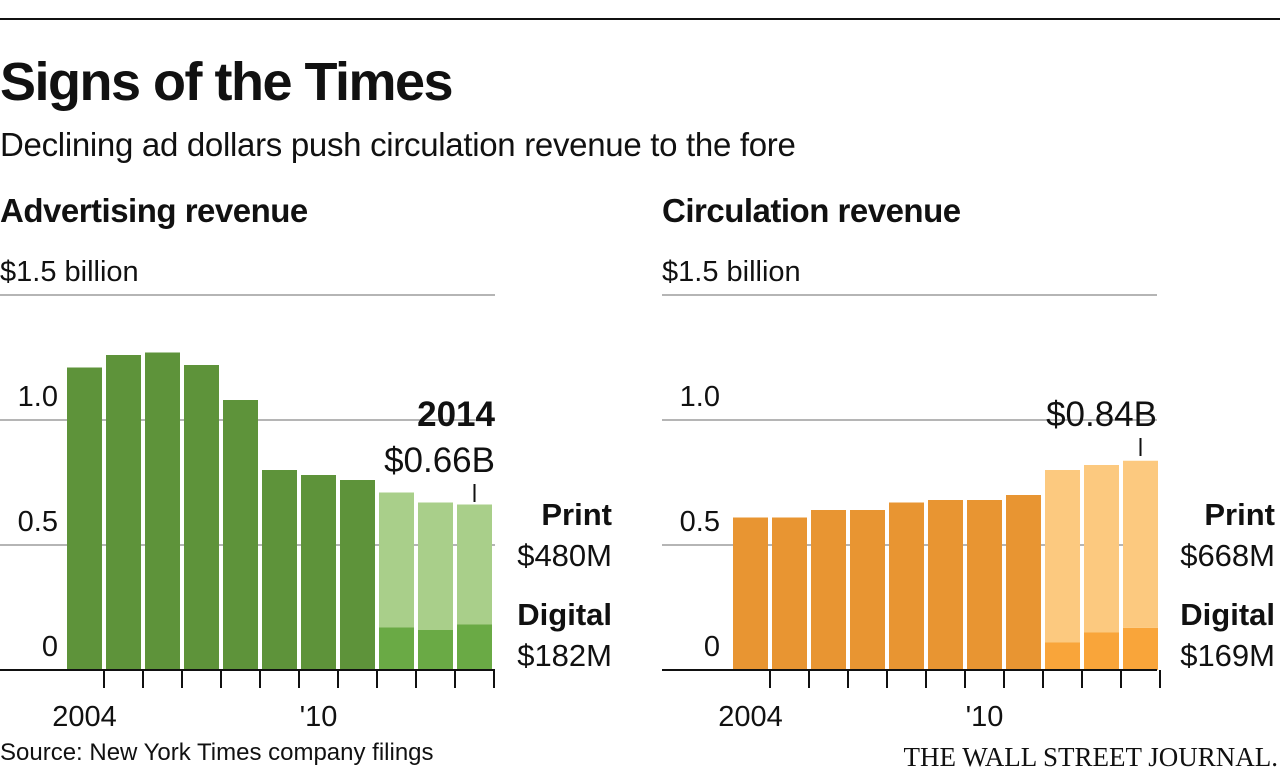 This screenshot has height=778, width=1280. What do you see at coordinates (217, 752) in the screenshot?
I see `source: Source: New York Times company filings` at bounding box center [217, 752].